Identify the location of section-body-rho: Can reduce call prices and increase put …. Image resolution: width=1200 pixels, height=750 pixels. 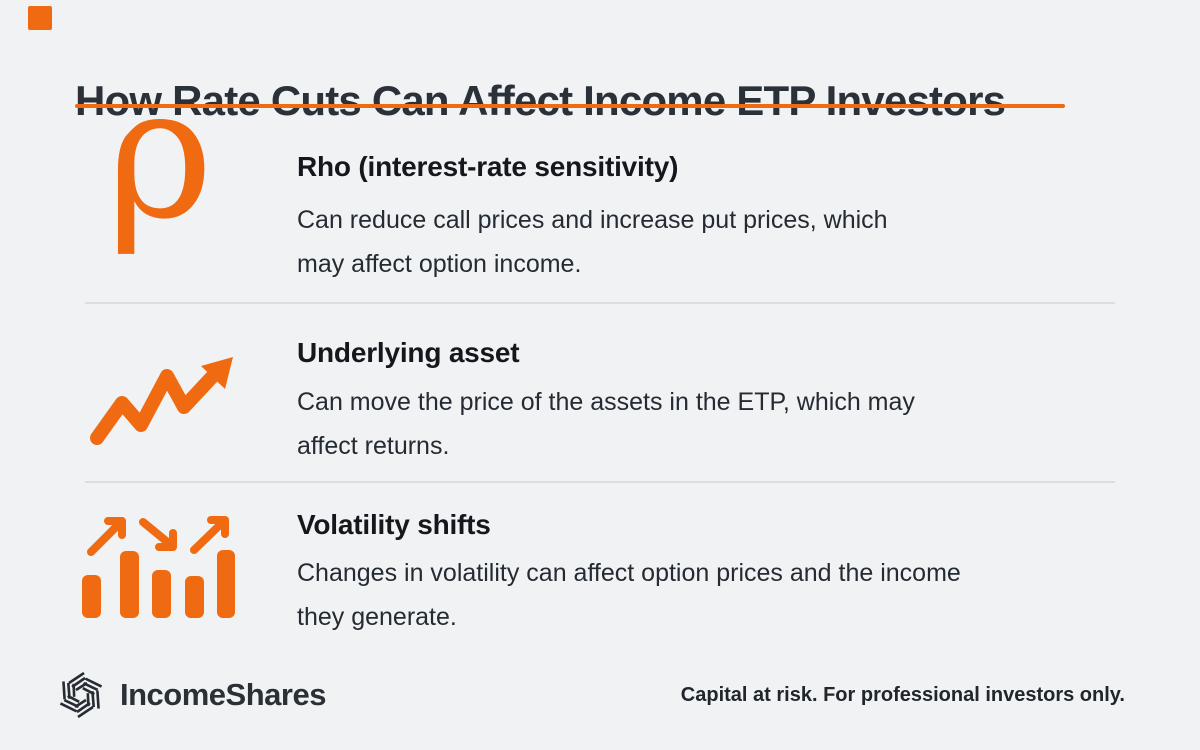
(592, 242).